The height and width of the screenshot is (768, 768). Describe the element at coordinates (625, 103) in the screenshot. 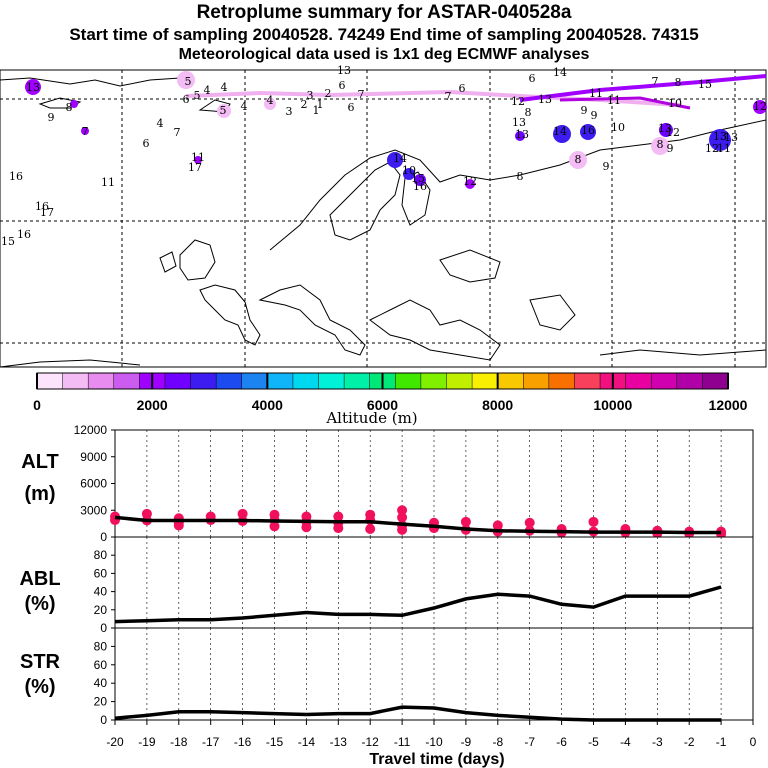

I see `plume-track-east` at that location.